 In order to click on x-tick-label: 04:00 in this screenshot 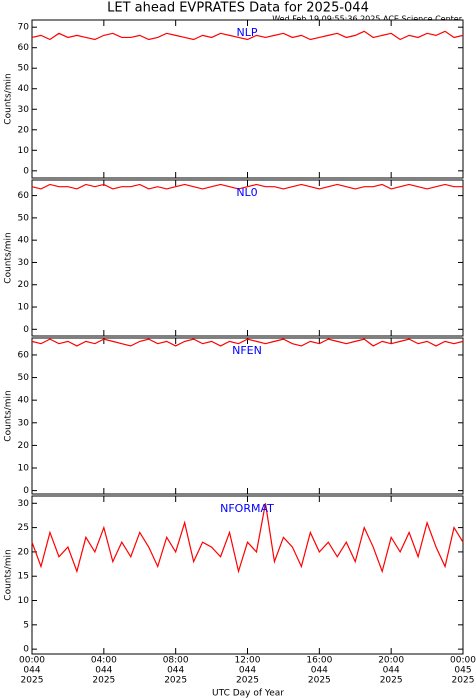, I will do `click(104, 661)`.